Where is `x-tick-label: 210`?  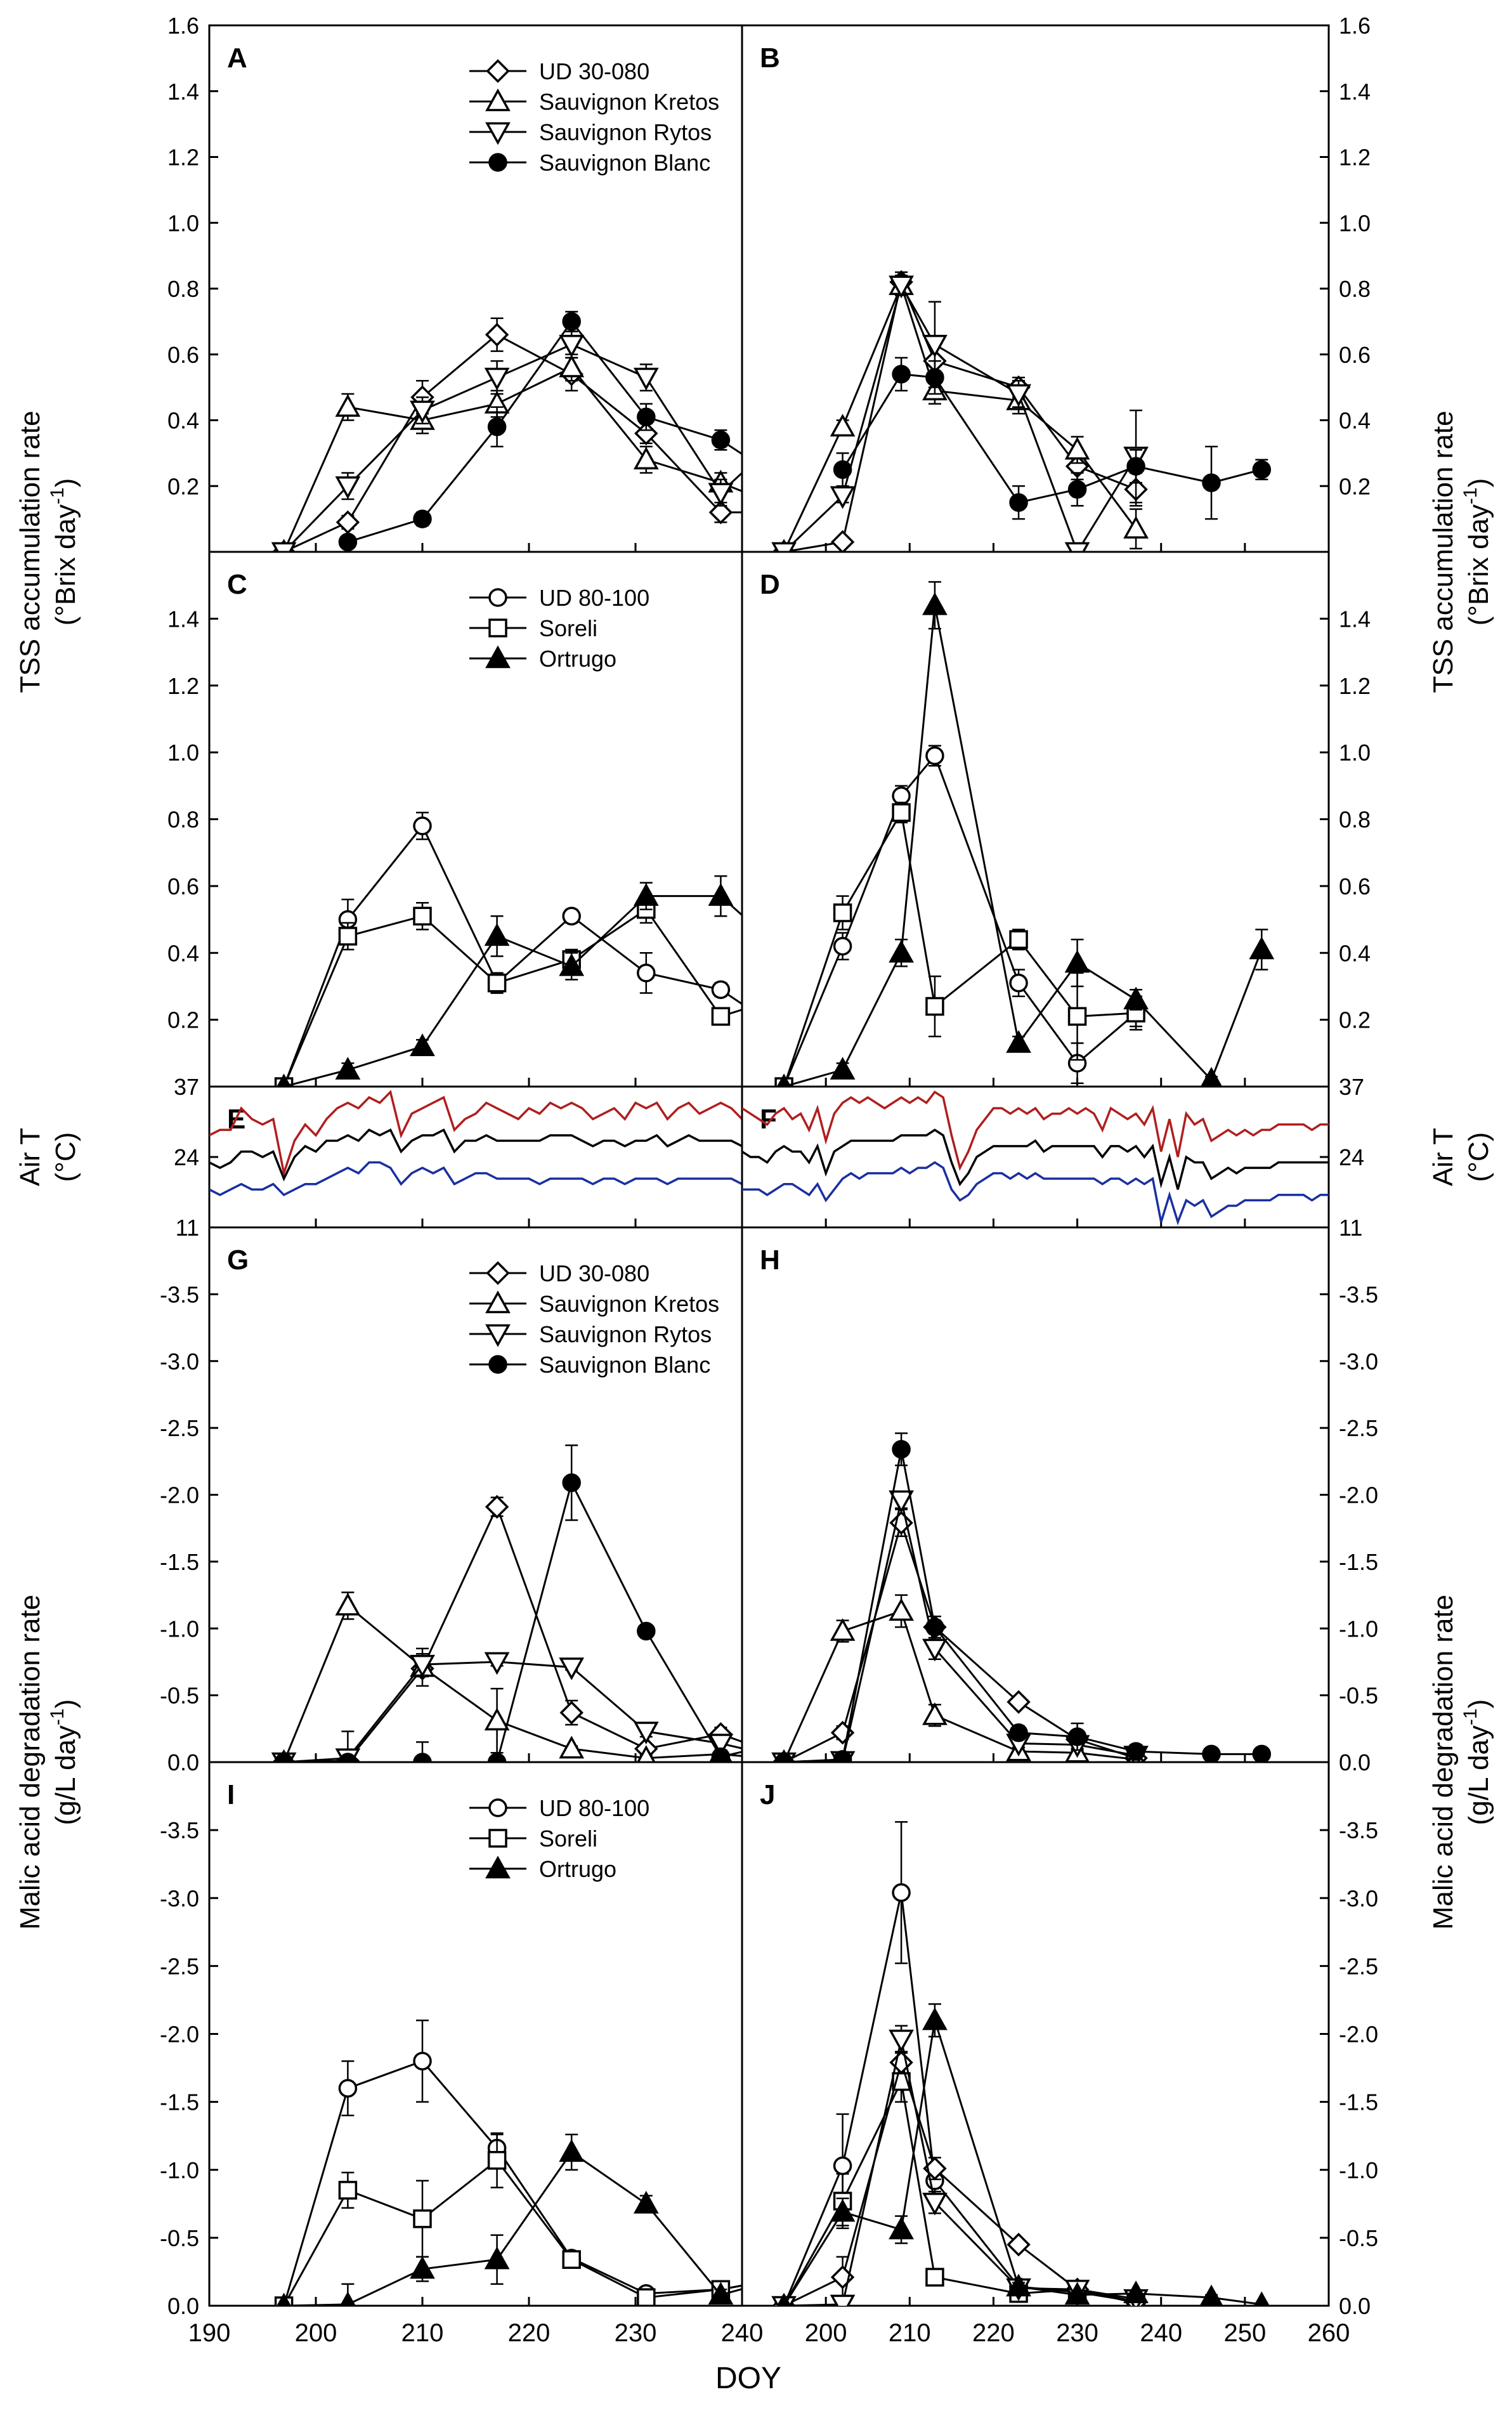
x-tick-label: 210 is located at coordinates (422, 2333).